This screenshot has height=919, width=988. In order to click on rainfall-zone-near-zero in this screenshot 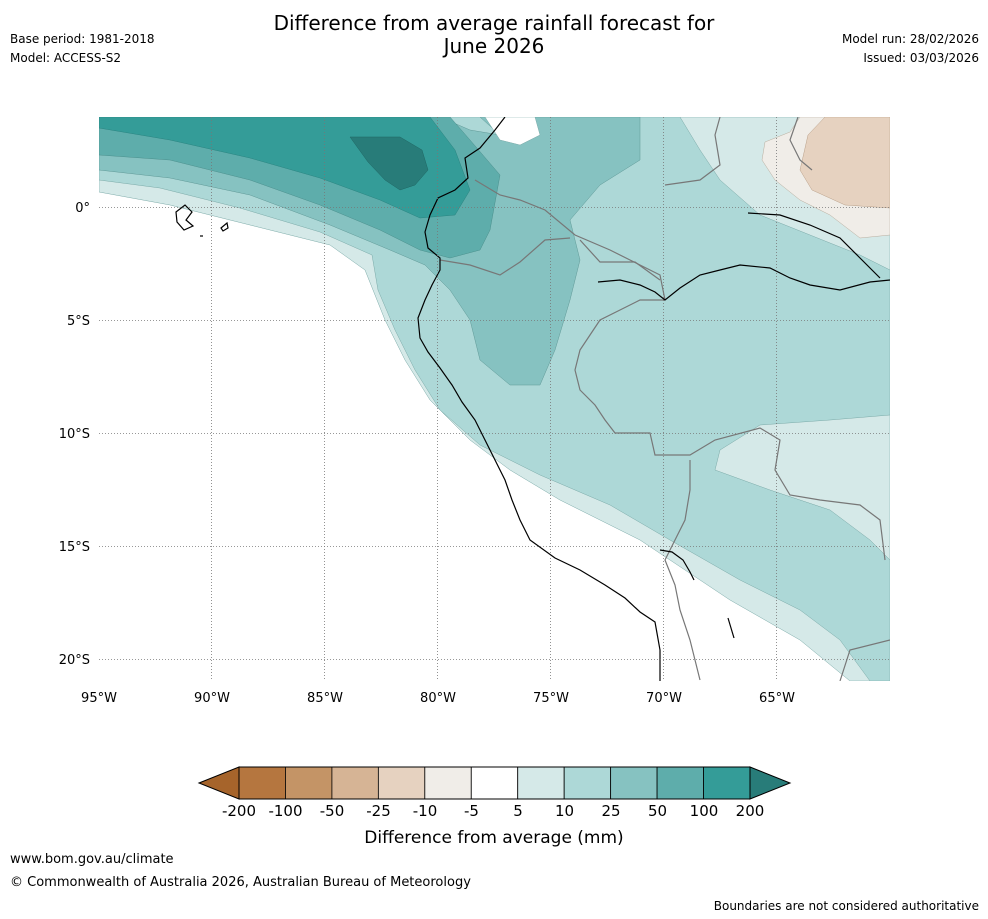, I will do `click(512, 131)`.